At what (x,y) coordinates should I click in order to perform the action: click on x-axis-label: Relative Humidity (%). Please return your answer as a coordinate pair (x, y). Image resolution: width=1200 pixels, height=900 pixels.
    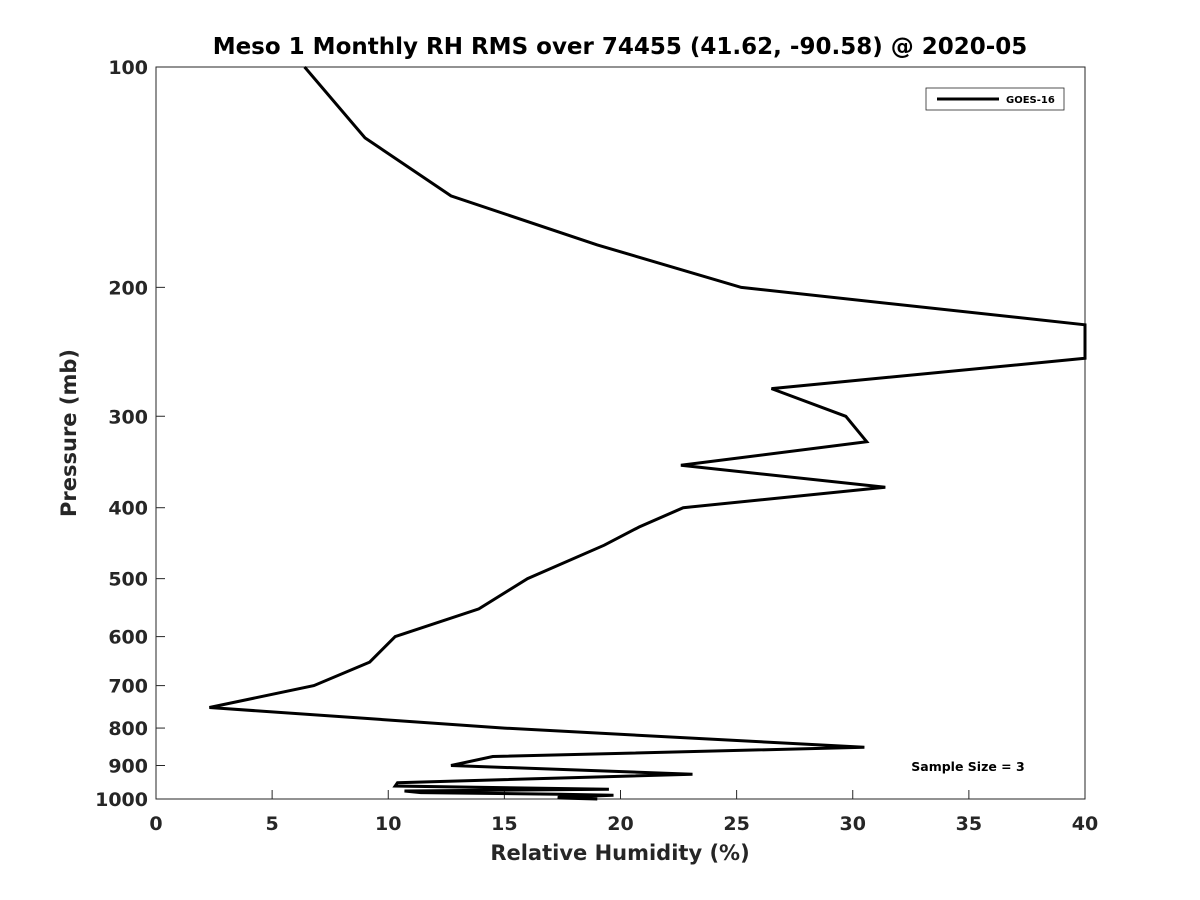
    Looking at the image, I should click on (619, 853).